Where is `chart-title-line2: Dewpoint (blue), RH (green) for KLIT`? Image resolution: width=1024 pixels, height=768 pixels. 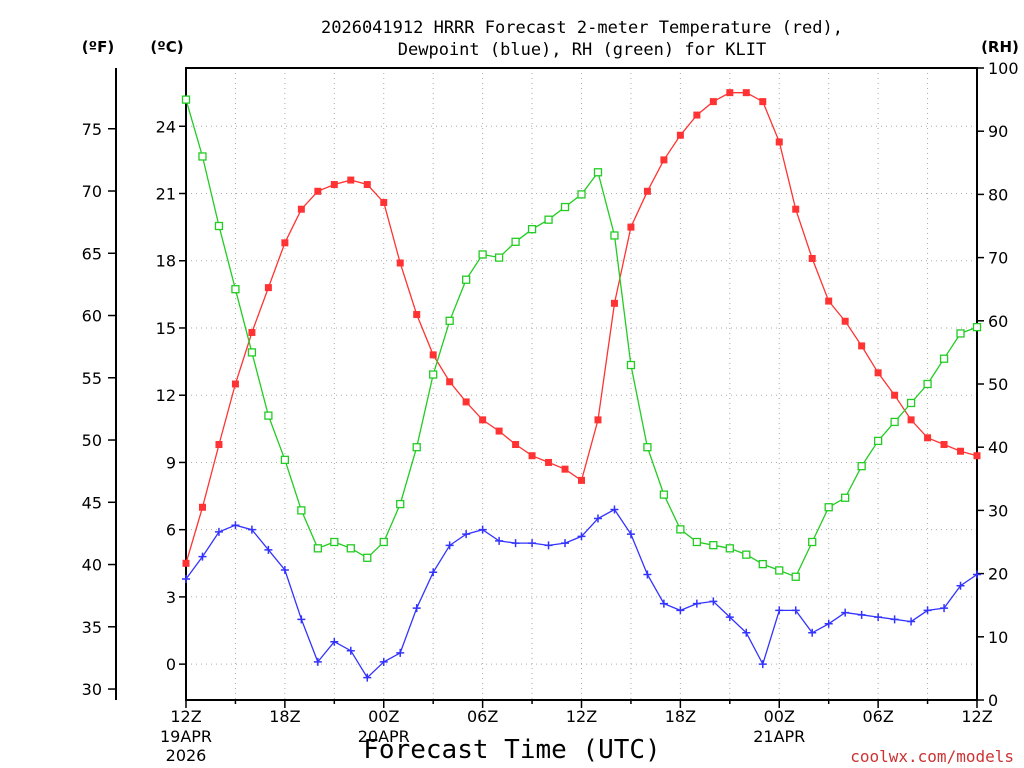 chart-title-line2: Dewpoint (blue), RH (green) for KLIT is located at coordinates (582, 50).